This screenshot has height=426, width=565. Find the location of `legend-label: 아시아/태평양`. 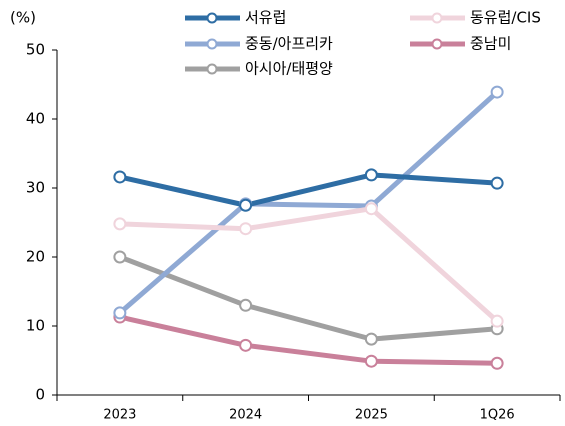

legend-label: 아시아/태평양 is located at coordinates (289, 69).